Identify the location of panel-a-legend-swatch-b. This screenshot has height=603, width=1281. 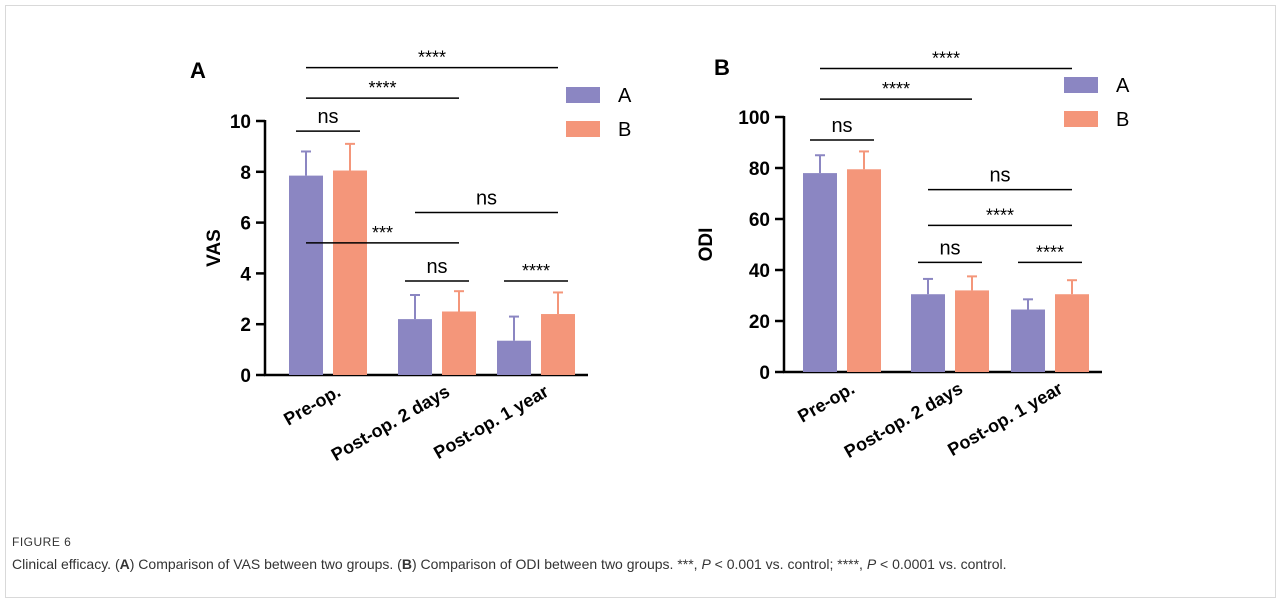
(583, 129).